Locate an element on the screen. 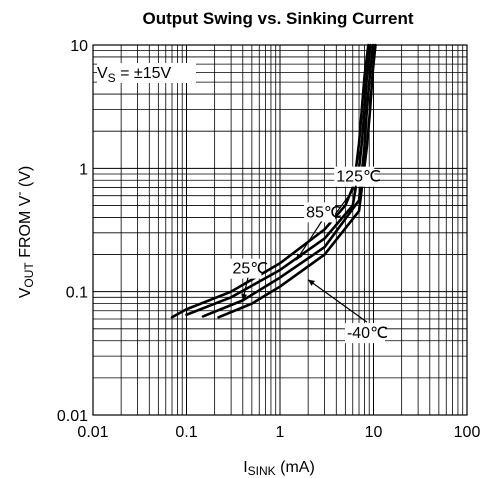 The image size is (482, 478). y-axis-label: VOUT FROM V- (V) is located at coordinates (24, 232).